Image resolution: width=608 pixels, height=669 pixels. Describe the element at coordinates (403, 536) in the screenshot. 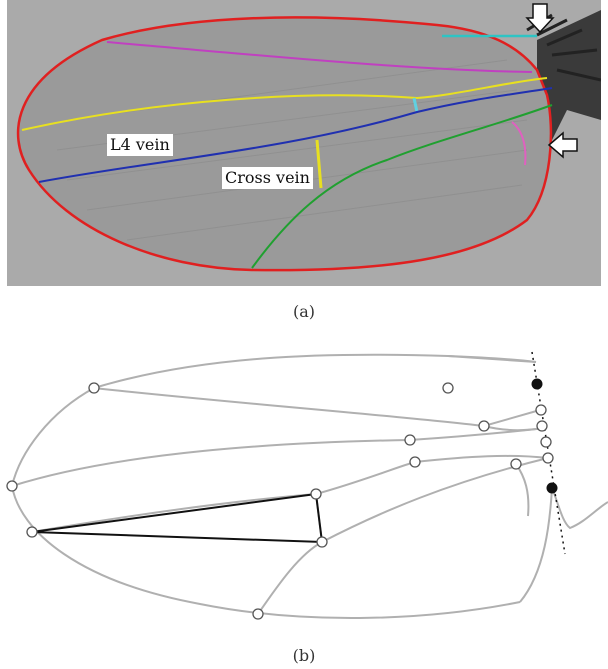

I see `vein-l5` at that location.